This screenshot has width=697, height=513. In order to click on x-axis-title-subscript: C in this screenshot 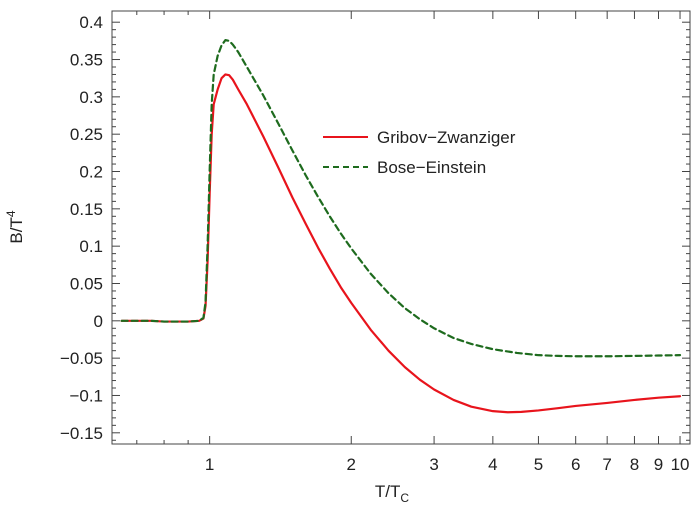, I will do `click(404, 498)`.